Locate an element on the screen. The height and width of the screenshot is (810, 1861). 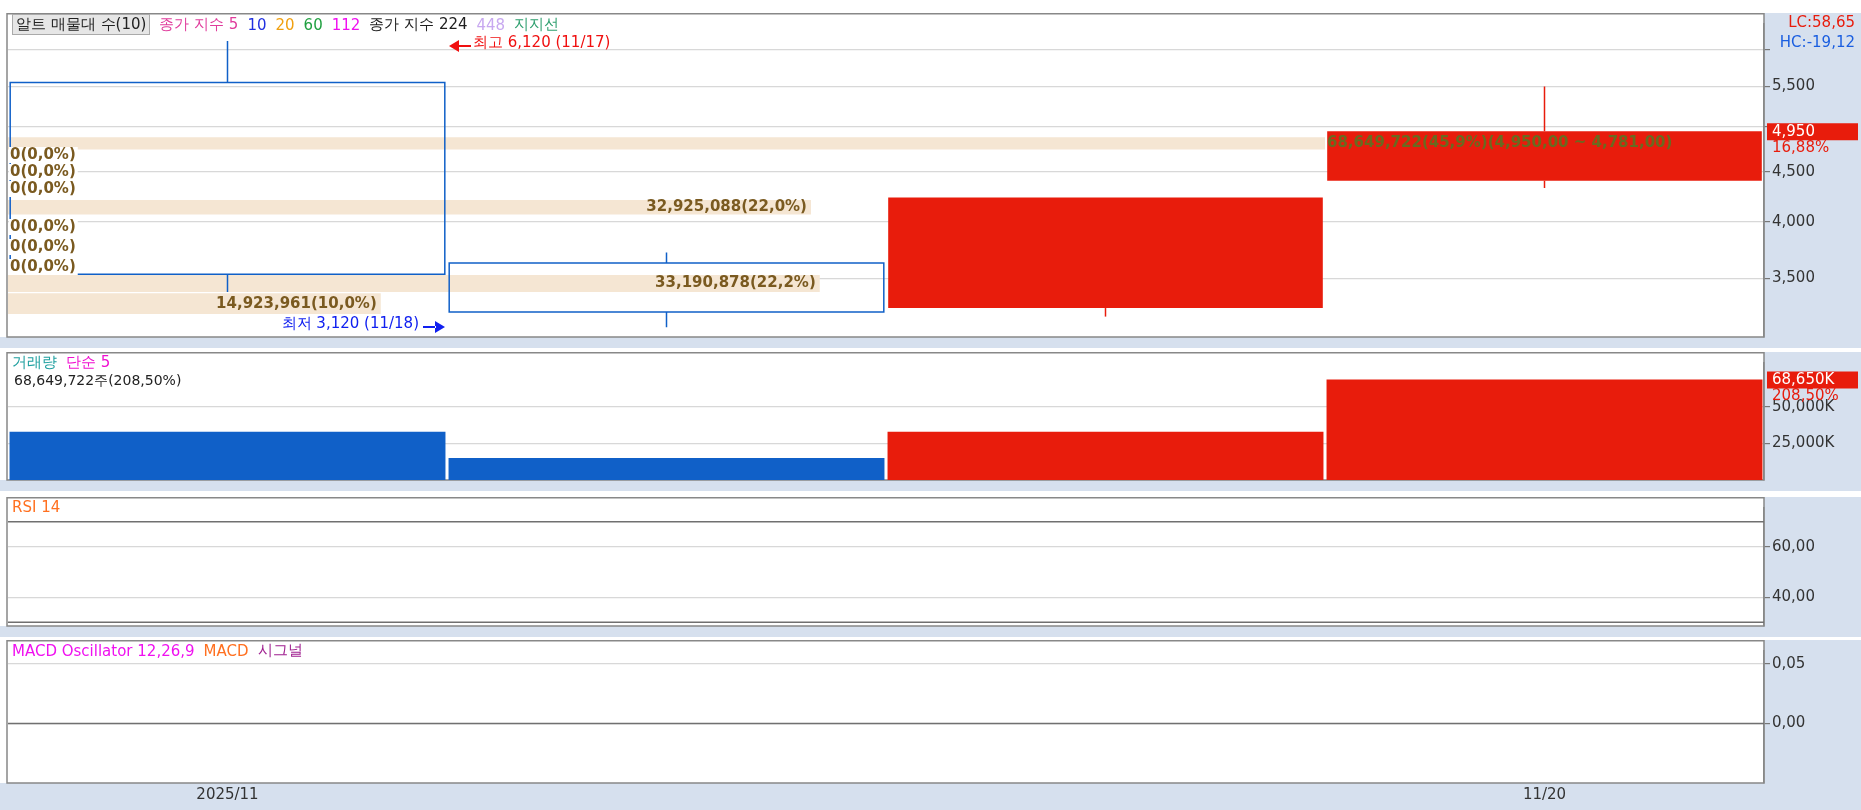
y-tick-label: 5,500 is located at coordinates (1793, 85).